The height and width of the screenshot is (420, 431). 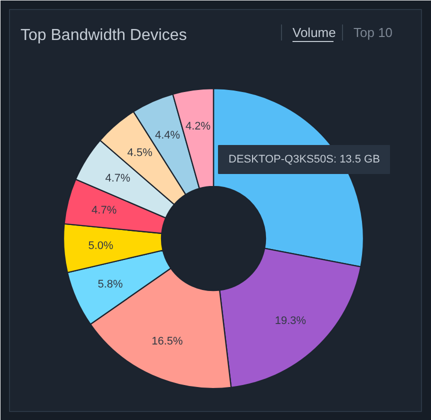 I want to click on data-label: 4.5%, so click(x=140, y=152).